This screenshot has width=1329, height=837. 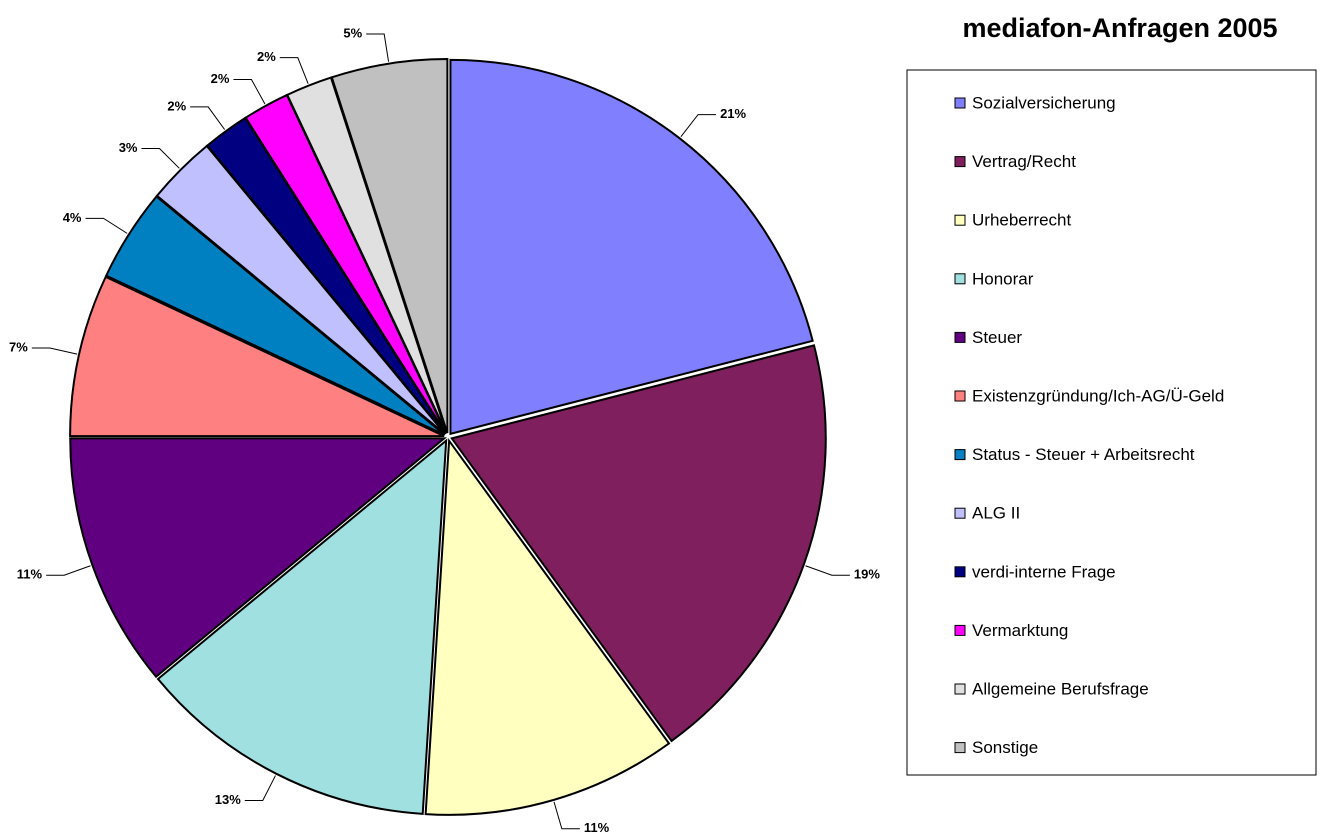 What do you see at coordinates (72, 217) in the screenshot?
I see `data-label: 4%` at bounding box center [72, 217].